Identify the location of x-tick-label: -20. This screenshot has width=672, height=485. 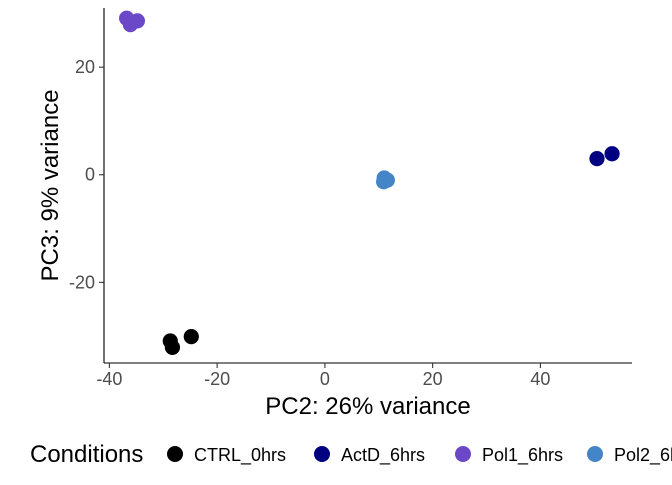
(217, 379).